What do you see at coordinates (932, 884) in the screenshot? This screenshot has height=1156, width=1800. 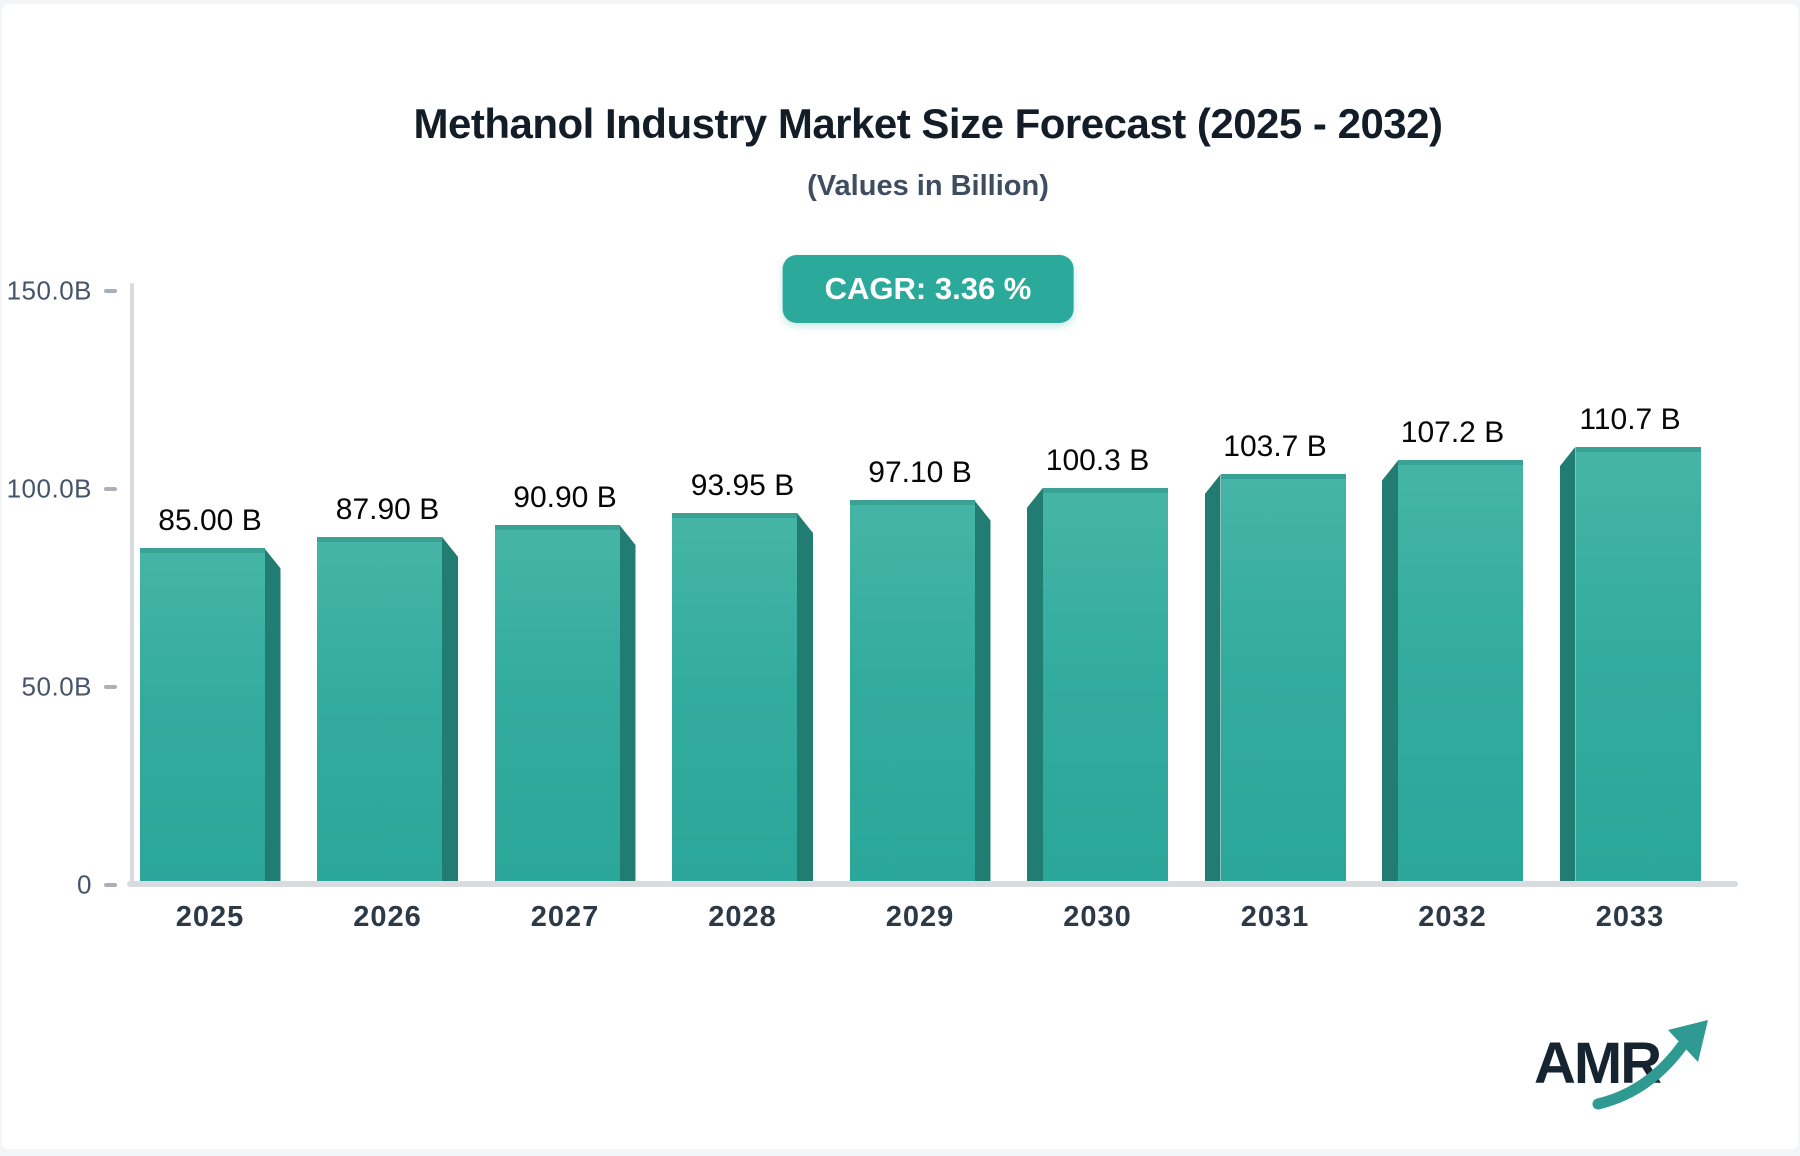 I see `x-axis-line` at bounding box center [932, 884].